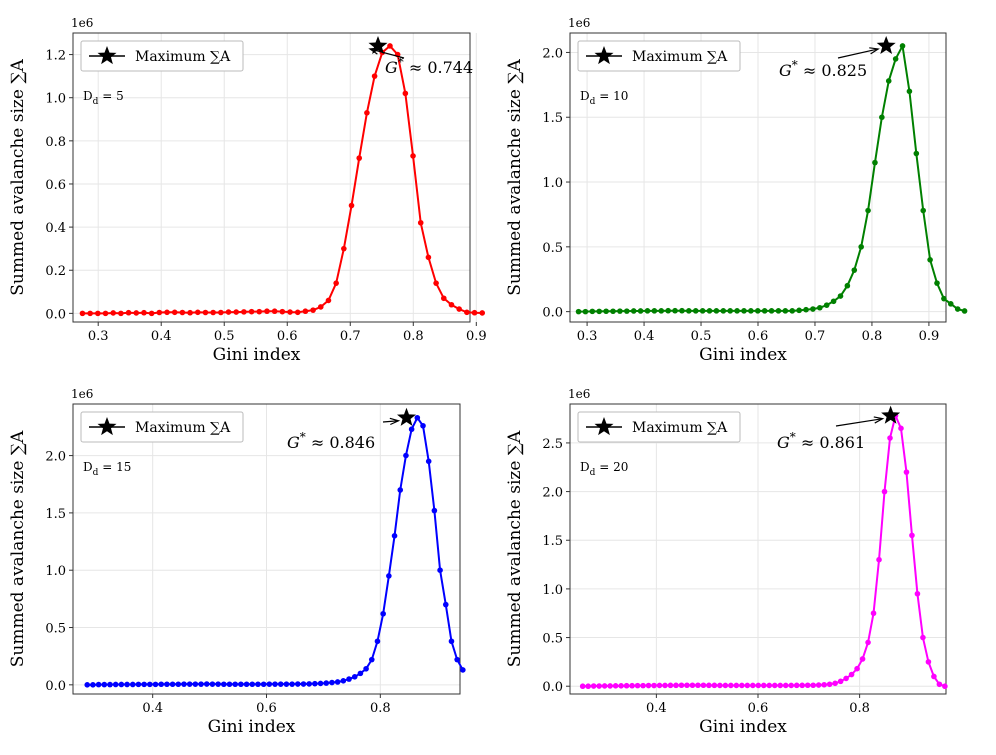 The width and height of the screenshot is (996, 755). What do you see at coordinates (55, 142) in the screenshot?
I see `y-tick-label: 0.8` at bounding box center [55, 142].